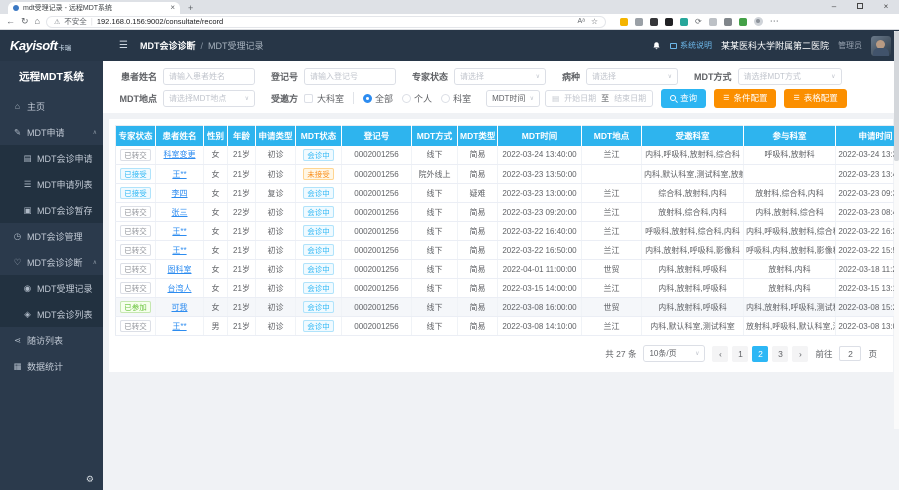 This screenshot has height=490, width=899. Describe the element at coordinates (51, 158) in the screenshot. I see `sidebar-item: ▤ MDT会诊申请` at that location.